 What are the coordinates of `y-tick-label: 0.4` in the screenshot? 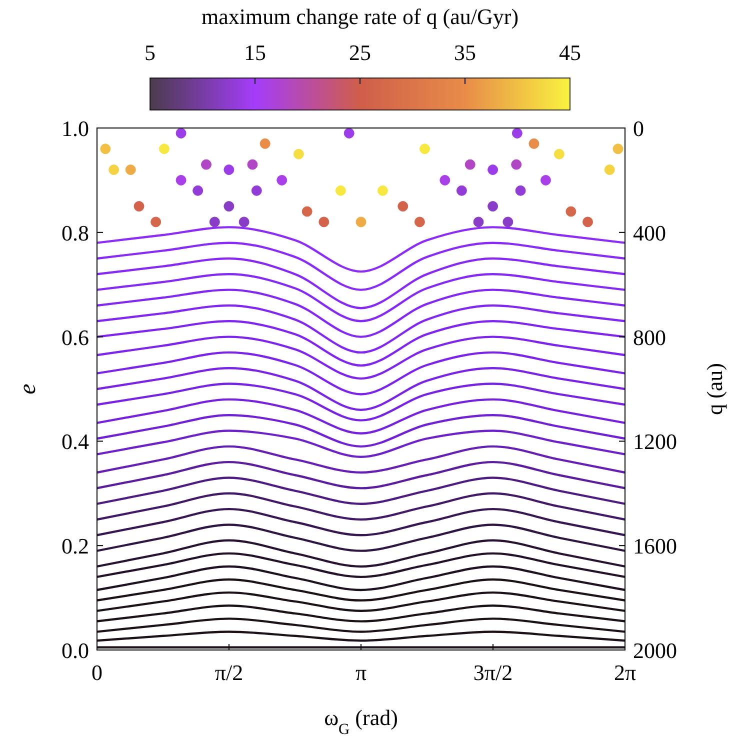 It's located at (75, 441).